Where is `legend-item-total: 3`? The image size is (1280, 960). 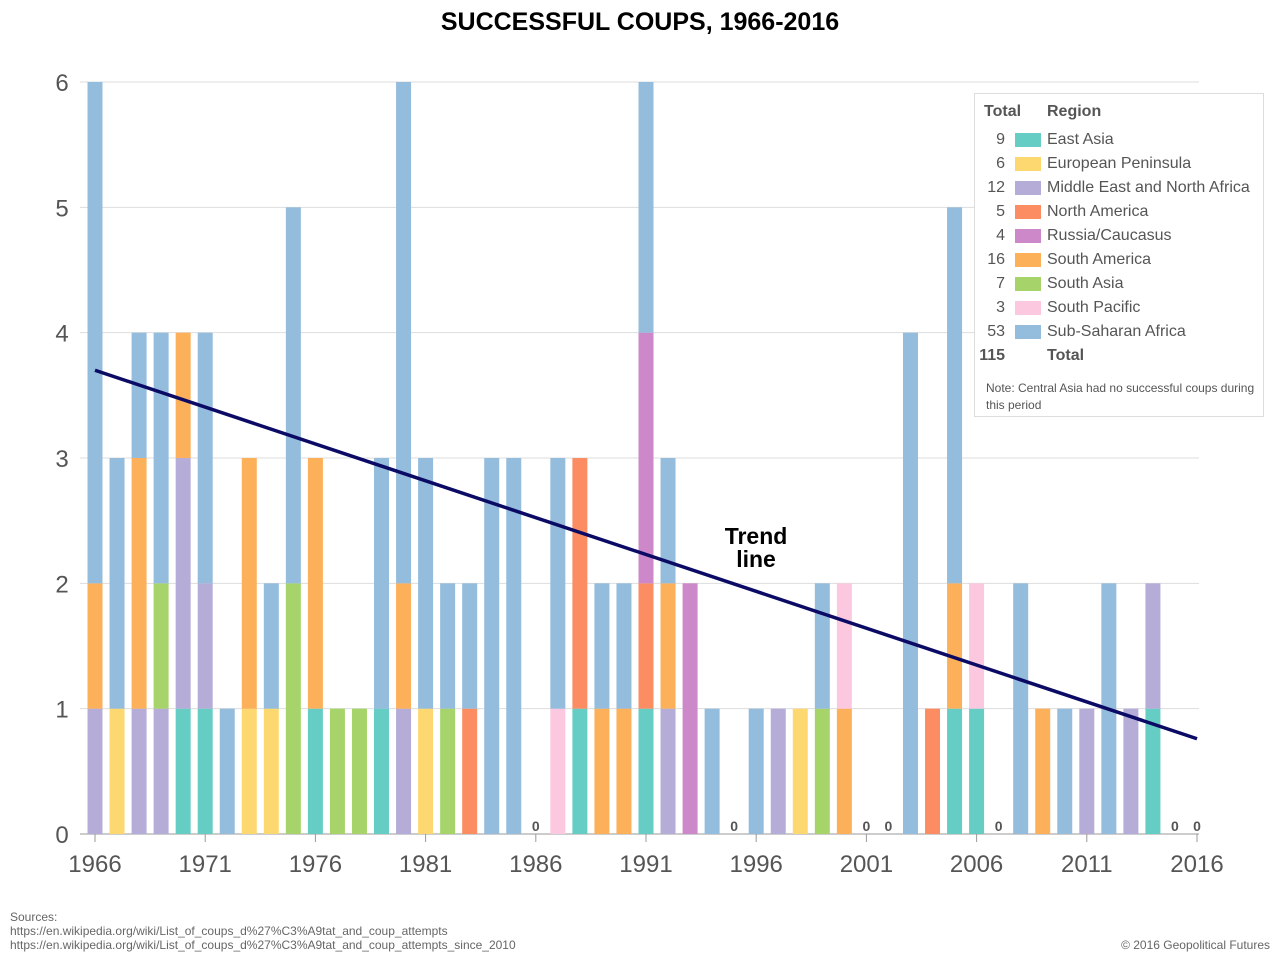 legend-item-total: 3 is located at coordinates (1000, 307).